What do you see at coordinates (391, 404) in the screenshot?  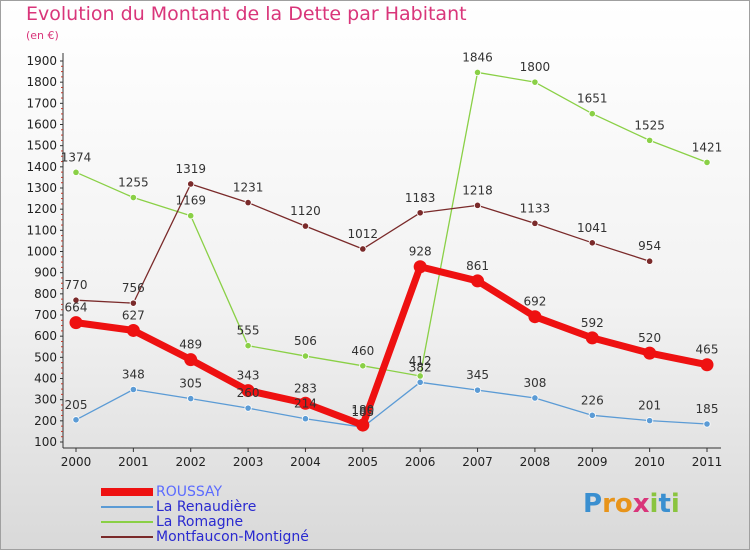 I see `series-line-la-renaudiere` at bounding box center [391, 404].